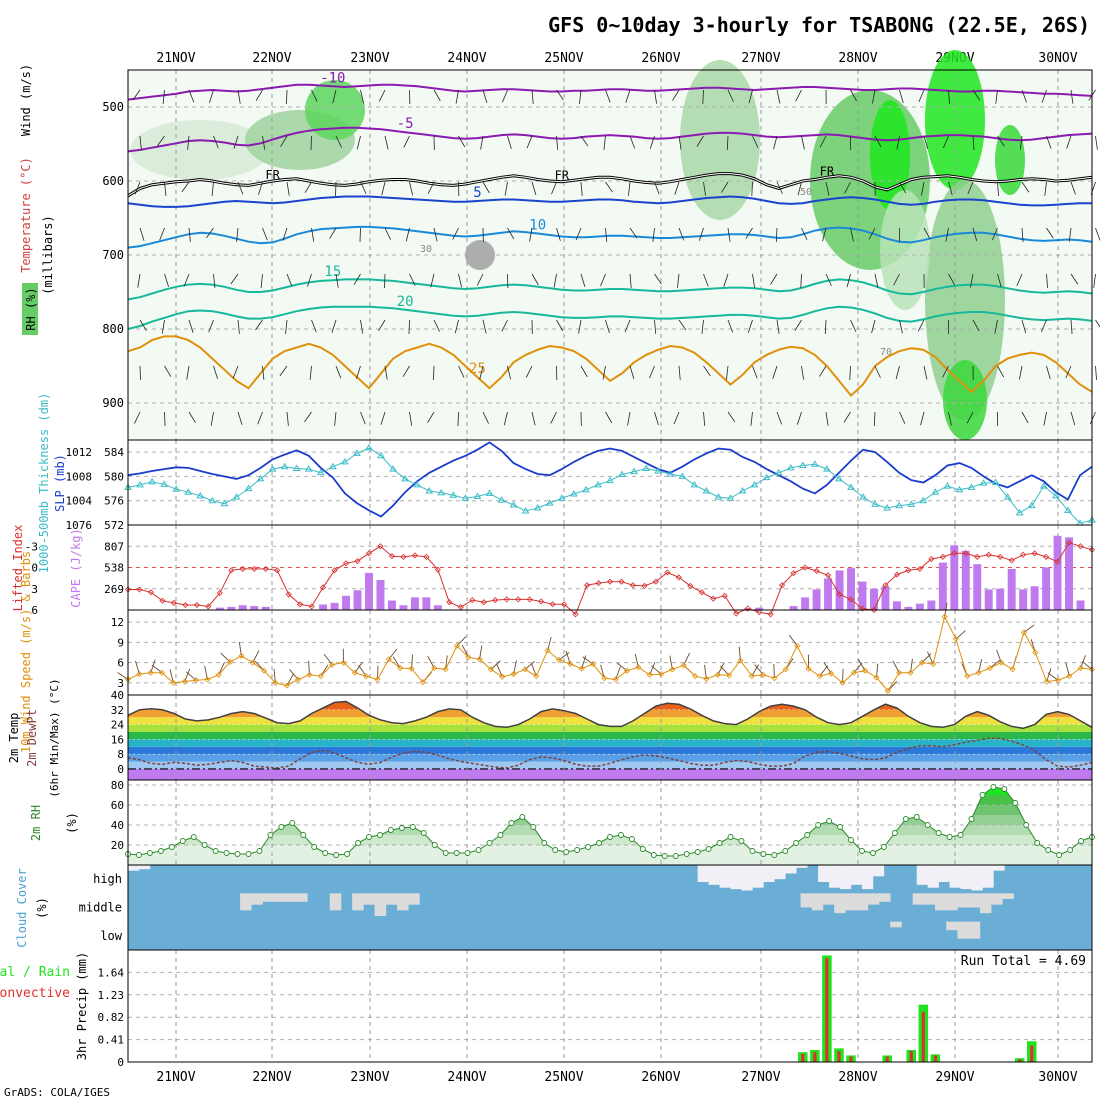  I want to click on slp-tick-1: 1008, so click(79, 476).